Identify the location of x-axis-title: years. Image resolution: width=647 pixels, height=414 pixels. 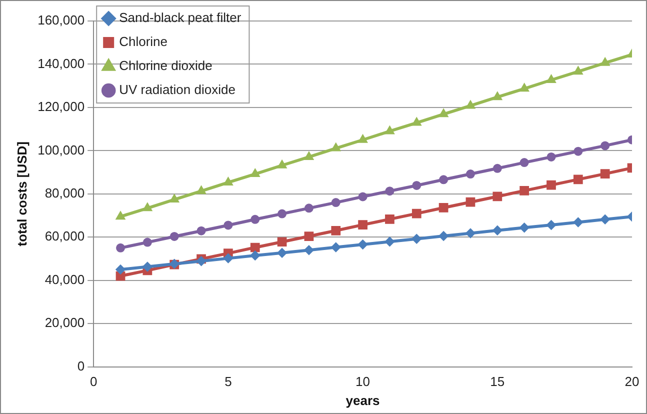
(363, 400).